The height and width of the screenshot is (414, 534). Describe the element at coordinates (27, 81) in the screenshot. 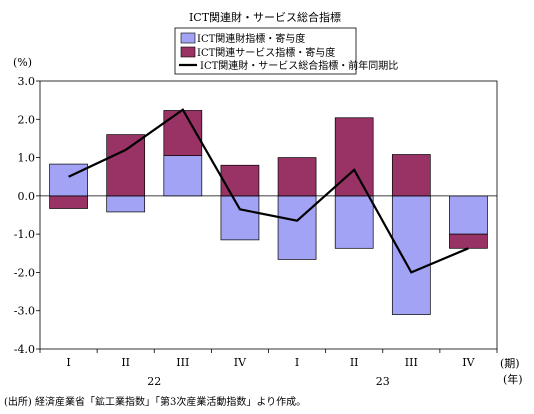

I see `y-tick-label-0: 3.0` at that location.